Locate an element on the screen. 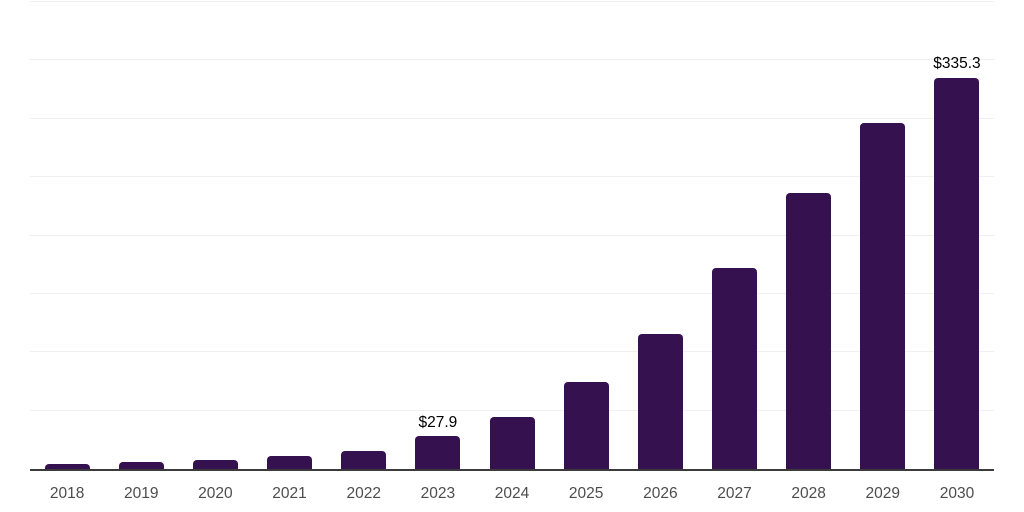  bar-slot-2021 is located at coordinates (289, 235).